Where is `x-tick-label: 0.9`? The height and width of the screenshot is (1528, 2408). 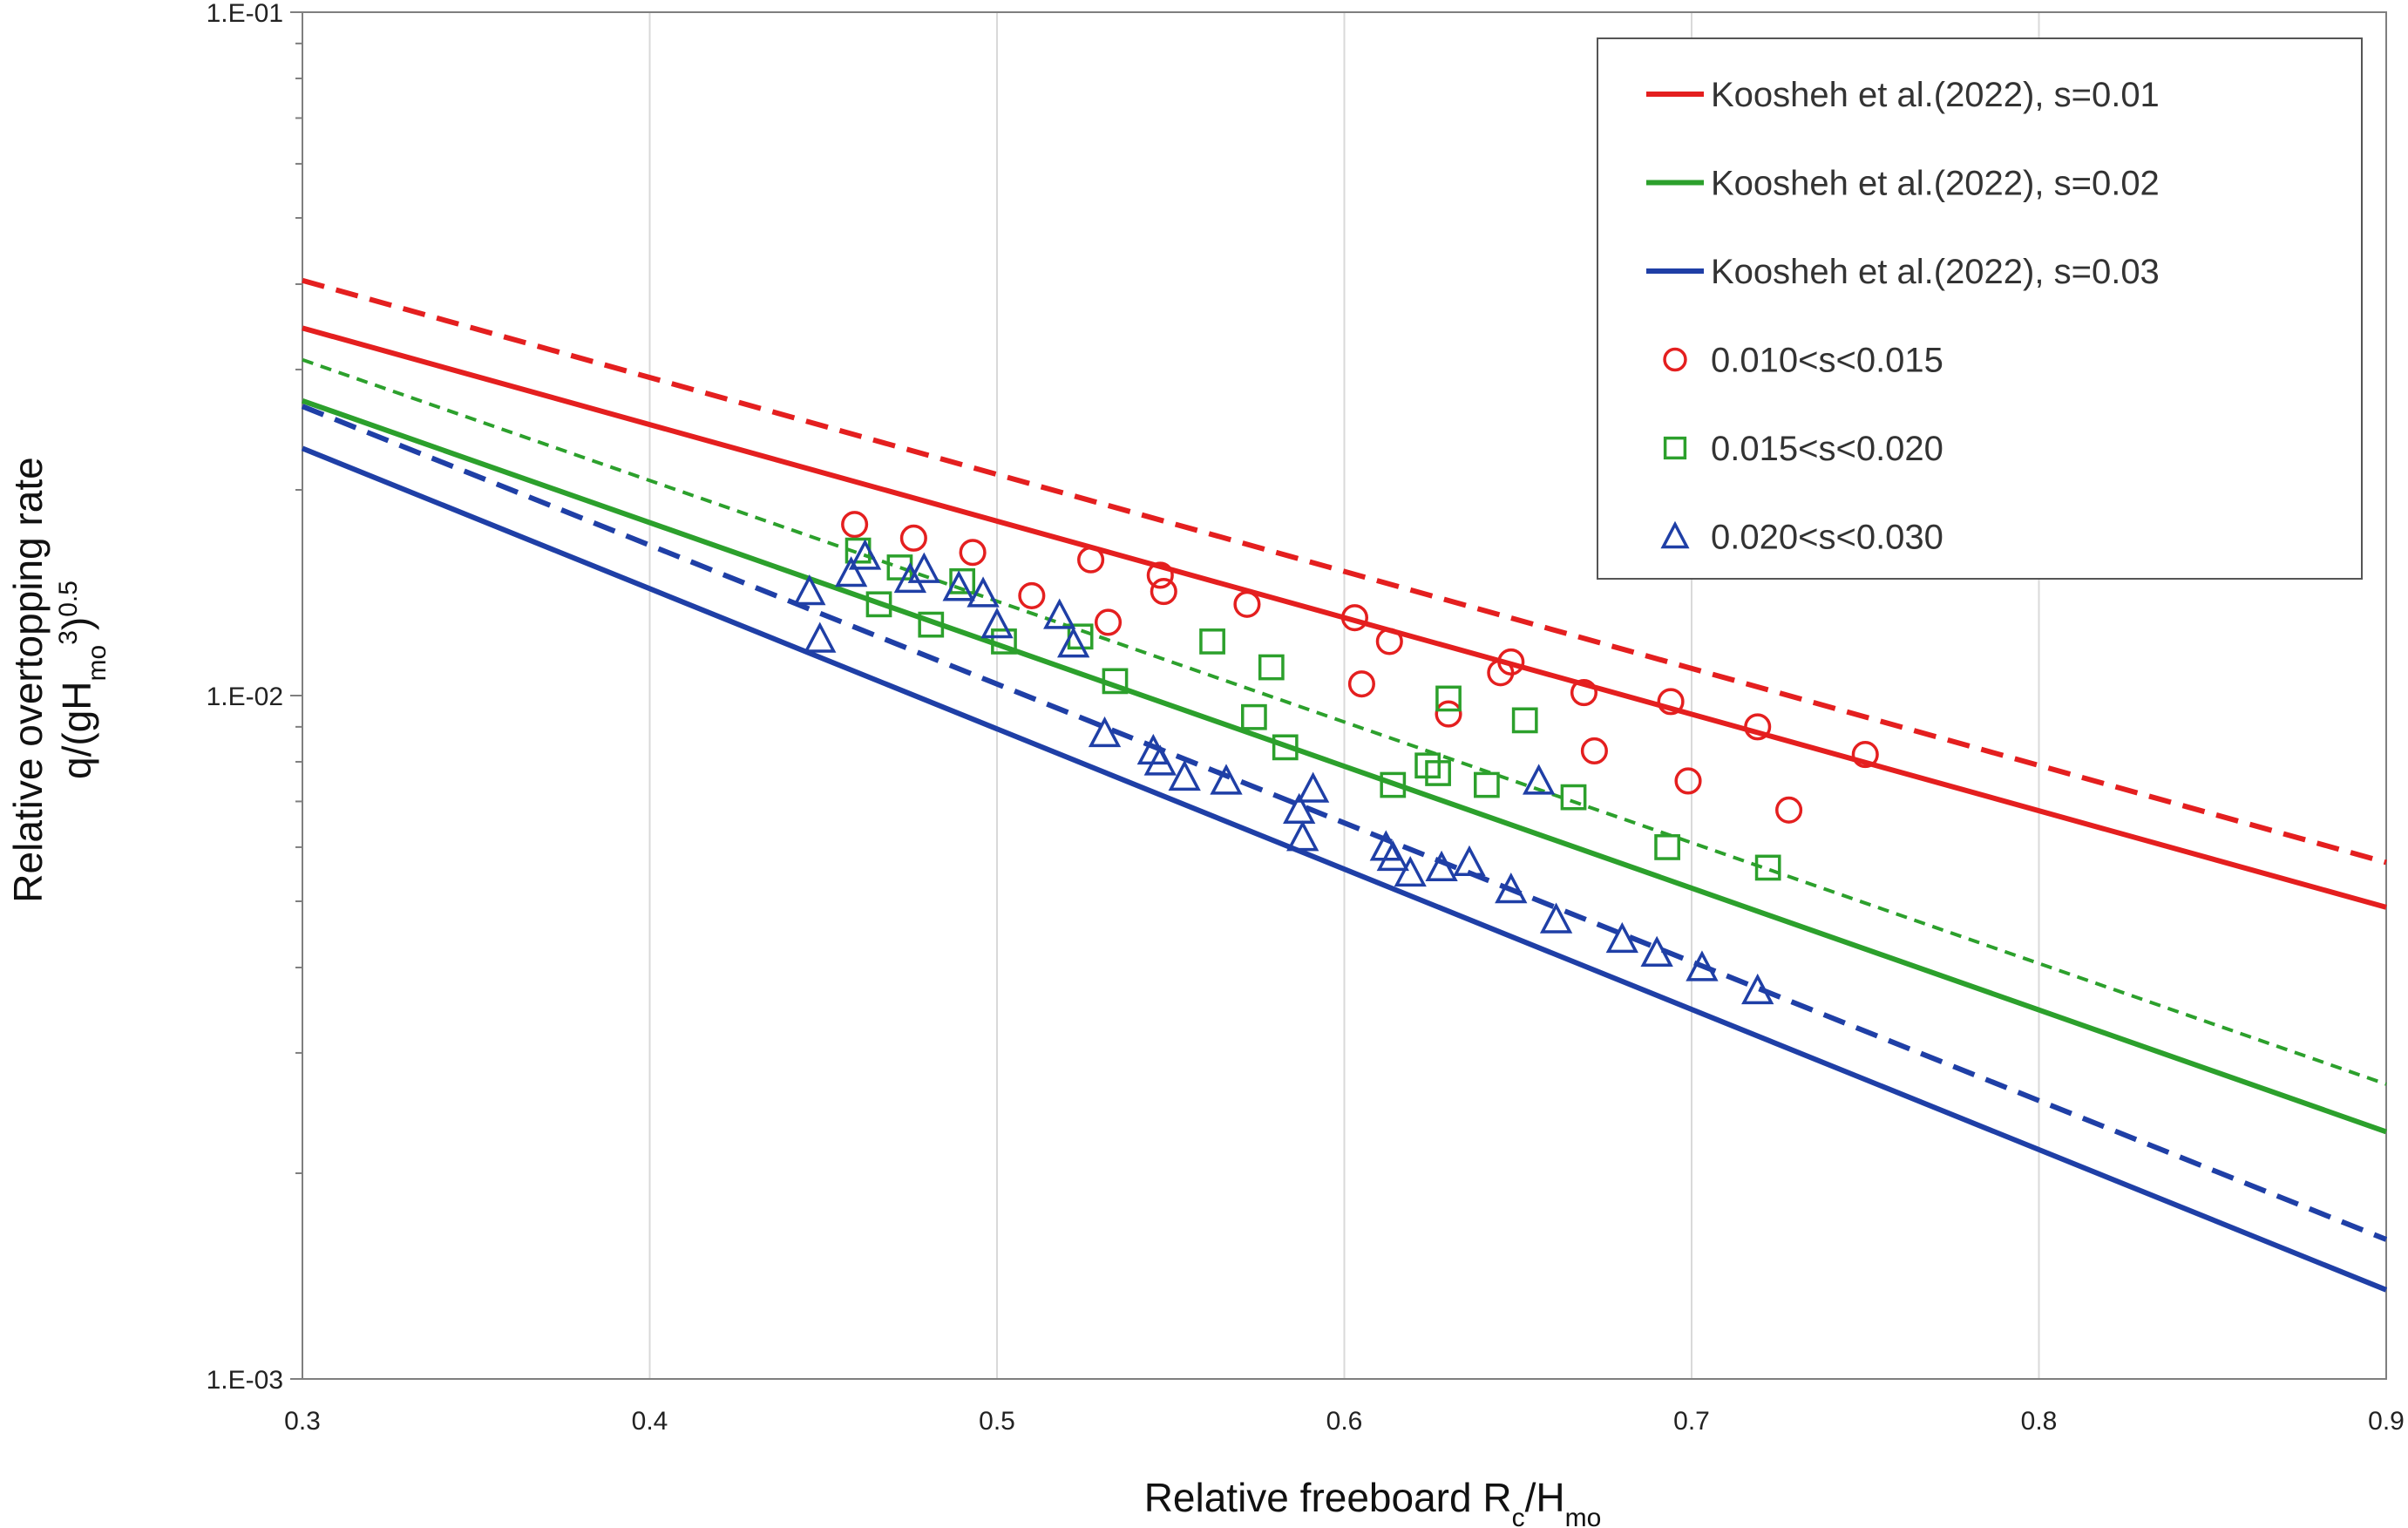 x-tick-label: 0.9 is located at coordinates (2387, 1421).